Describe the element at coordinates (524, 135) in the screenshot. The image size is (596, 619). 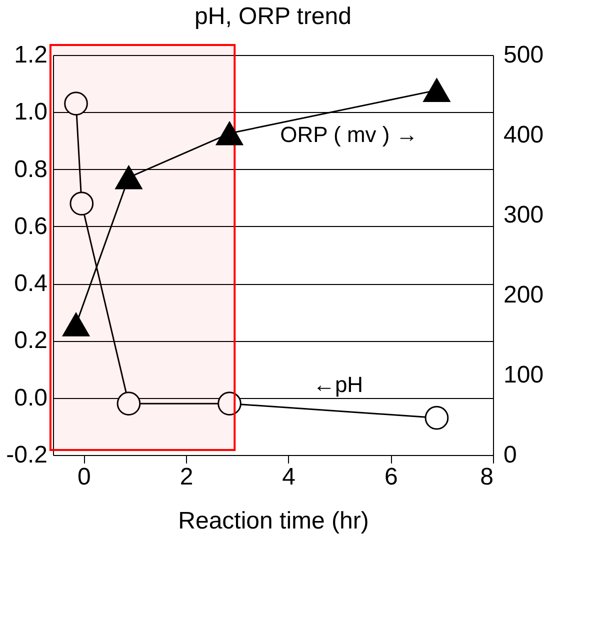
I see `y2-tick-label: 400` at that location.